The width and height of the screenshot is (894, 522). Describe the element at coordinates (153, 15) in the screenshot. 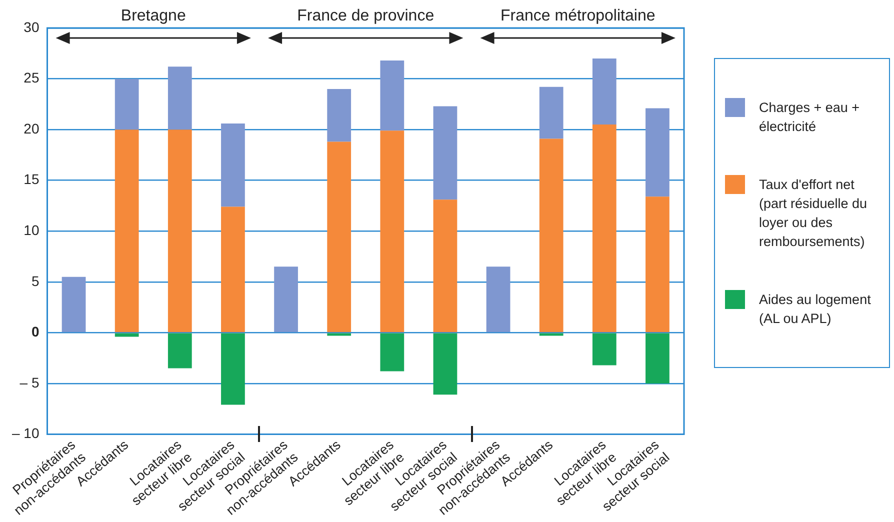

I see `text: Bretagne` at that location.